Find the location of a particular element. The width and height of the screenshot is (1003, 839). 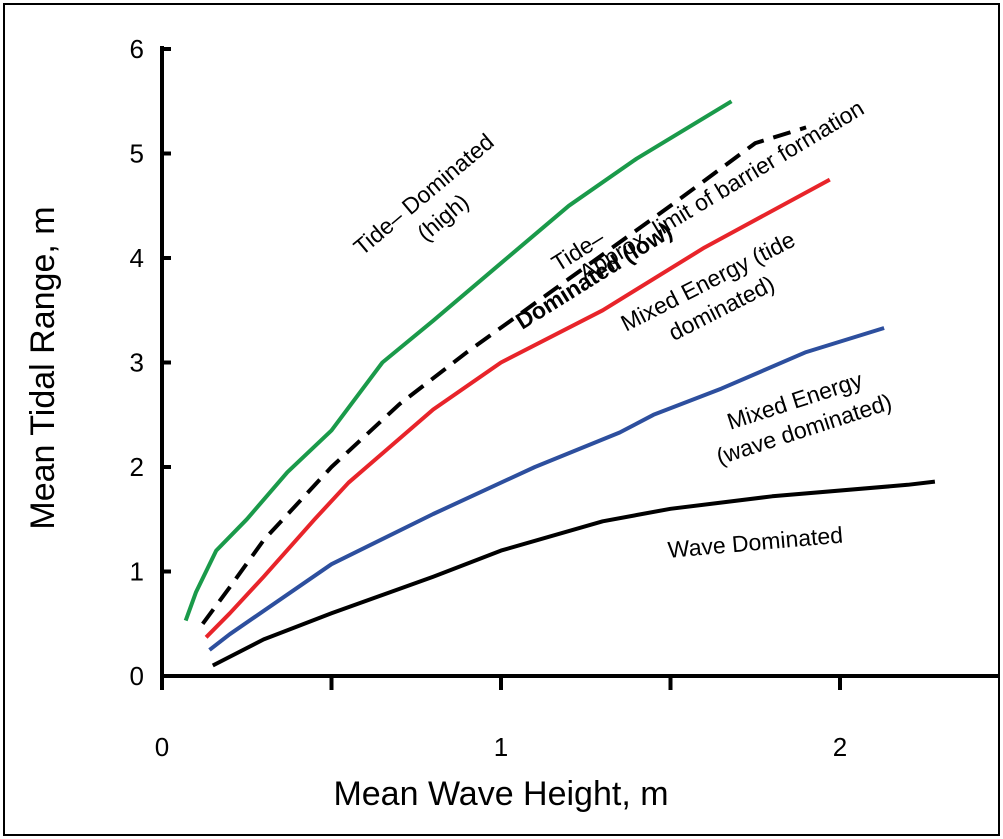

y-tick-label: 1 is located at coordinates (137, 572).